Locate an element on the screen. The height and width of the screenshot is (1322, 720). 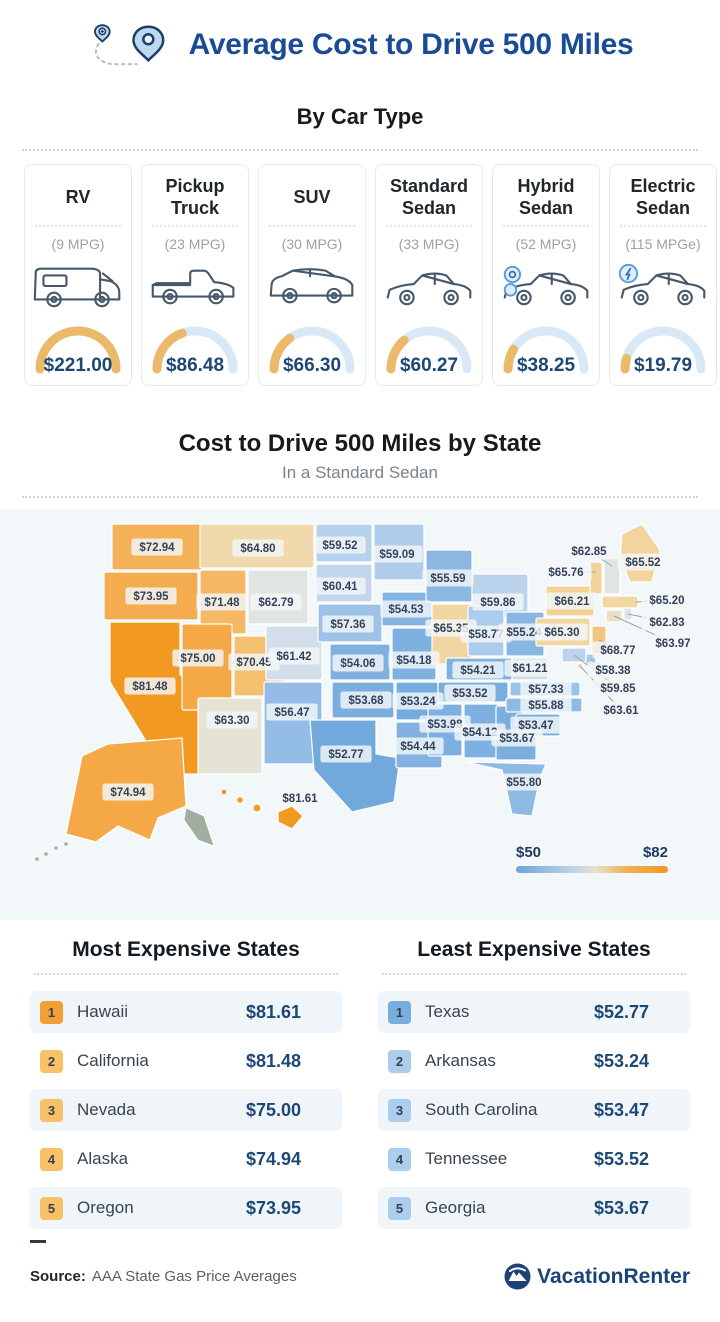
state-value-chip-MI is located at coordinates (498, 602).